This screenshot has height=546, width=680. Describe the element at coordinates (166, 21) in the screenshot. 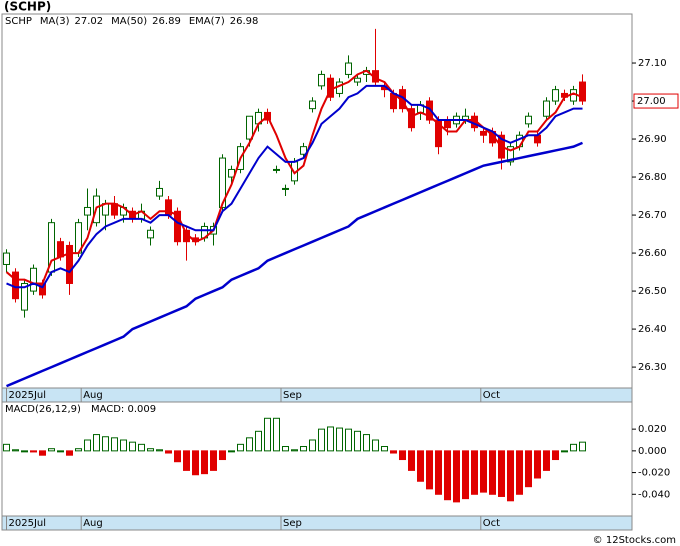

I see `legend-value: 26.89` at that location.